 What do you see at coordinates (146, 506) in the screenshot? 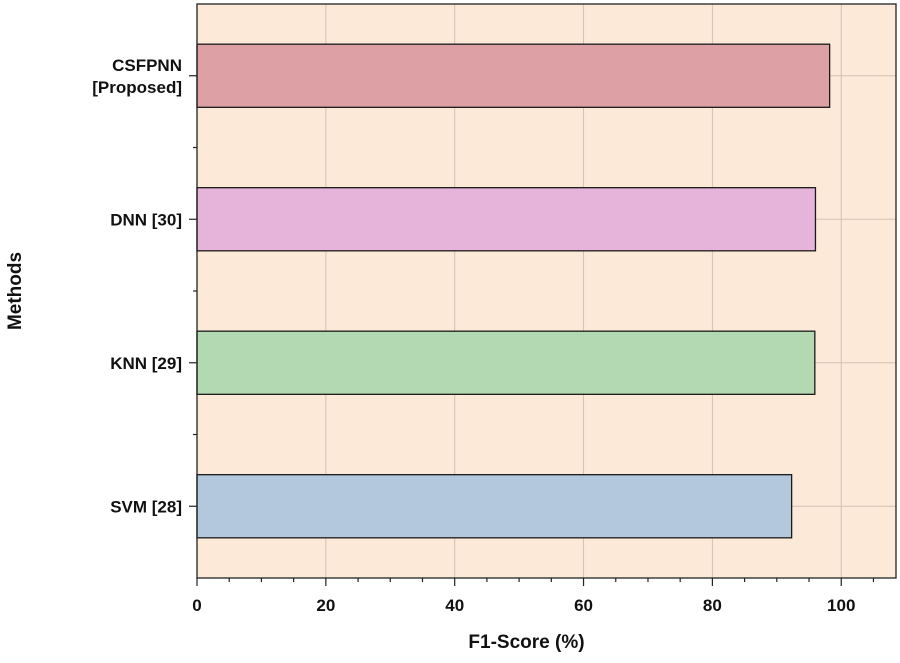
I see `y-category-label: SVM [28]` at bounding box center [146, 506].